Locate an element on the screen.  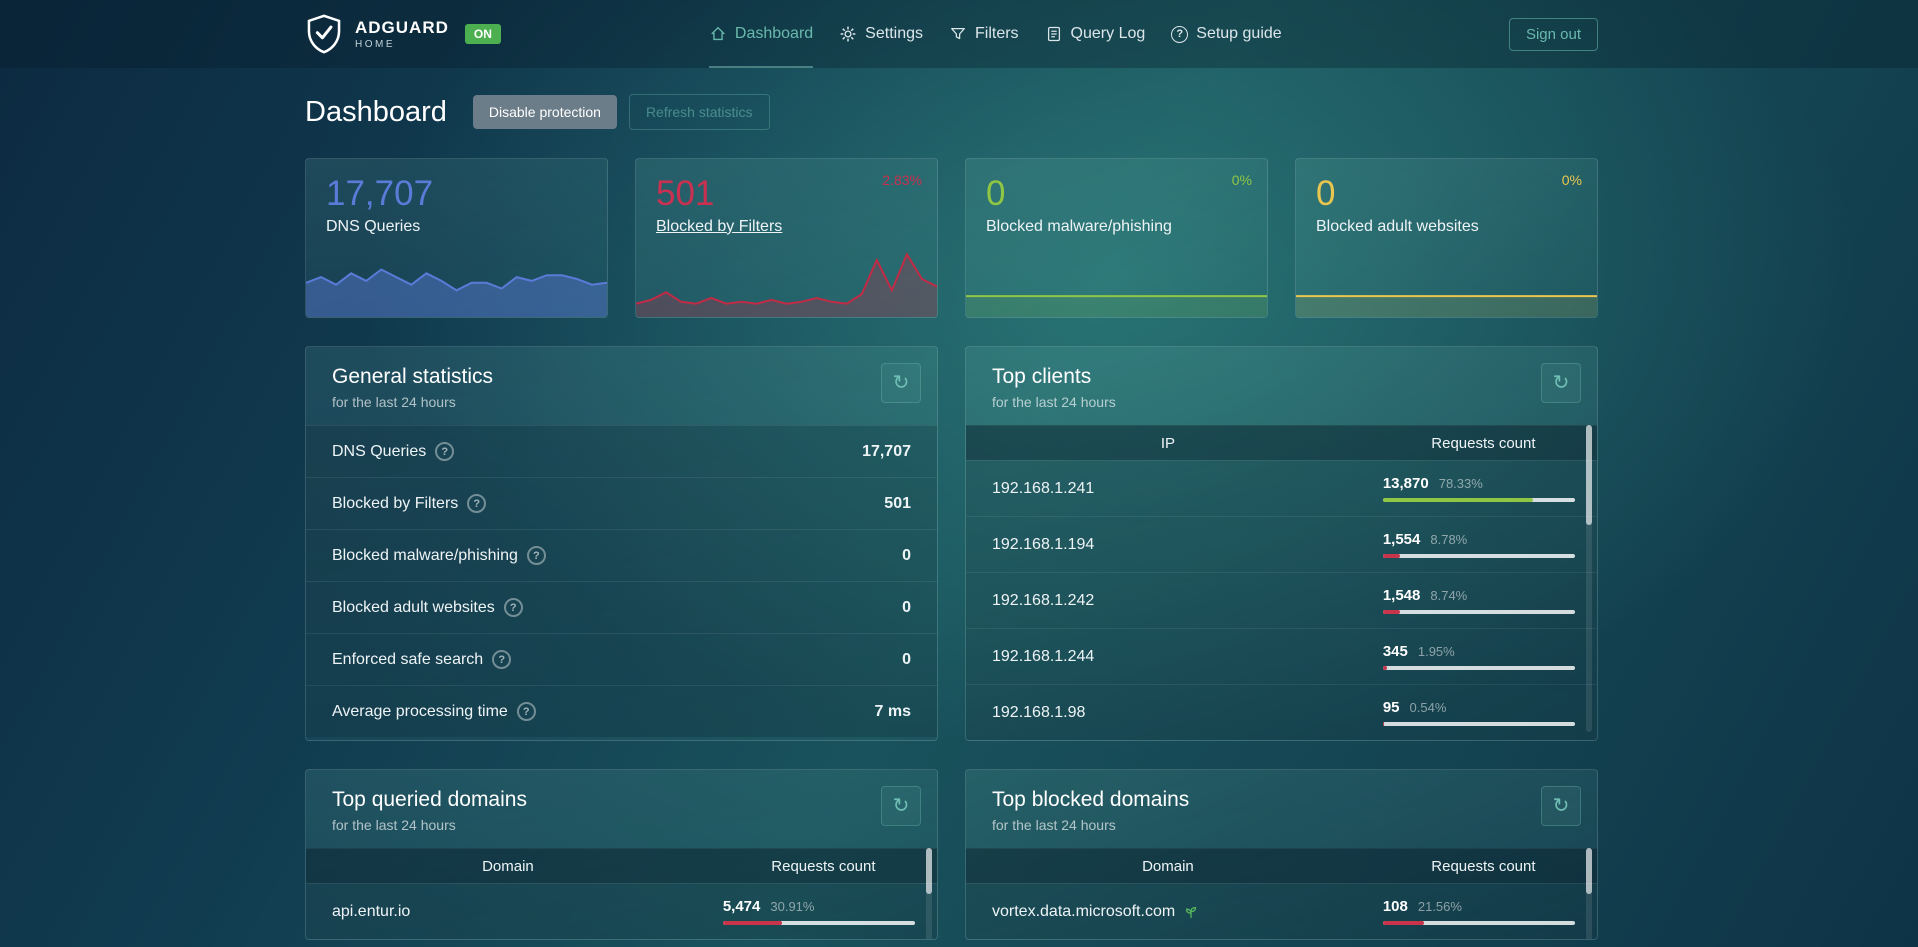
domain-link: api.entur.io is located at coordinates (371, 911).